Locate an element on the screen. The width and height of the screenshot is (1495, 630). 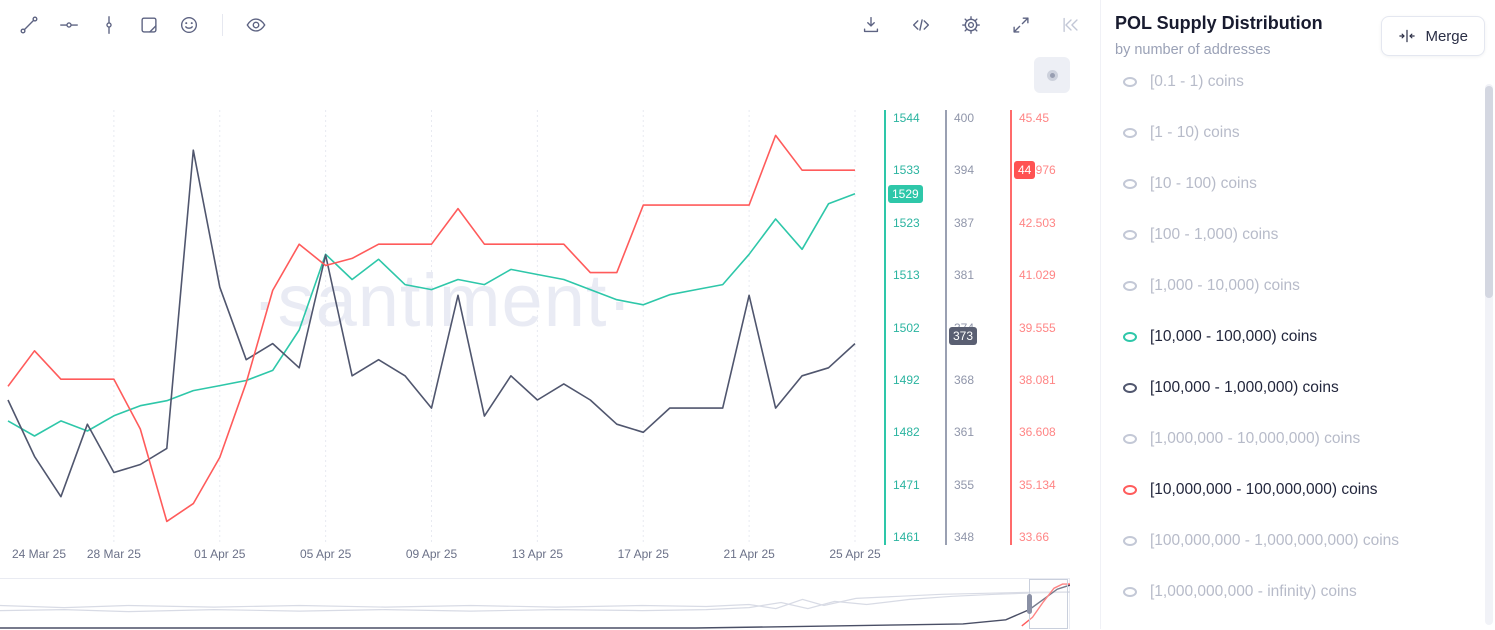
legend-item: [10,000,000 - 100,000,000) coins is located at coordinates (1291, 489).